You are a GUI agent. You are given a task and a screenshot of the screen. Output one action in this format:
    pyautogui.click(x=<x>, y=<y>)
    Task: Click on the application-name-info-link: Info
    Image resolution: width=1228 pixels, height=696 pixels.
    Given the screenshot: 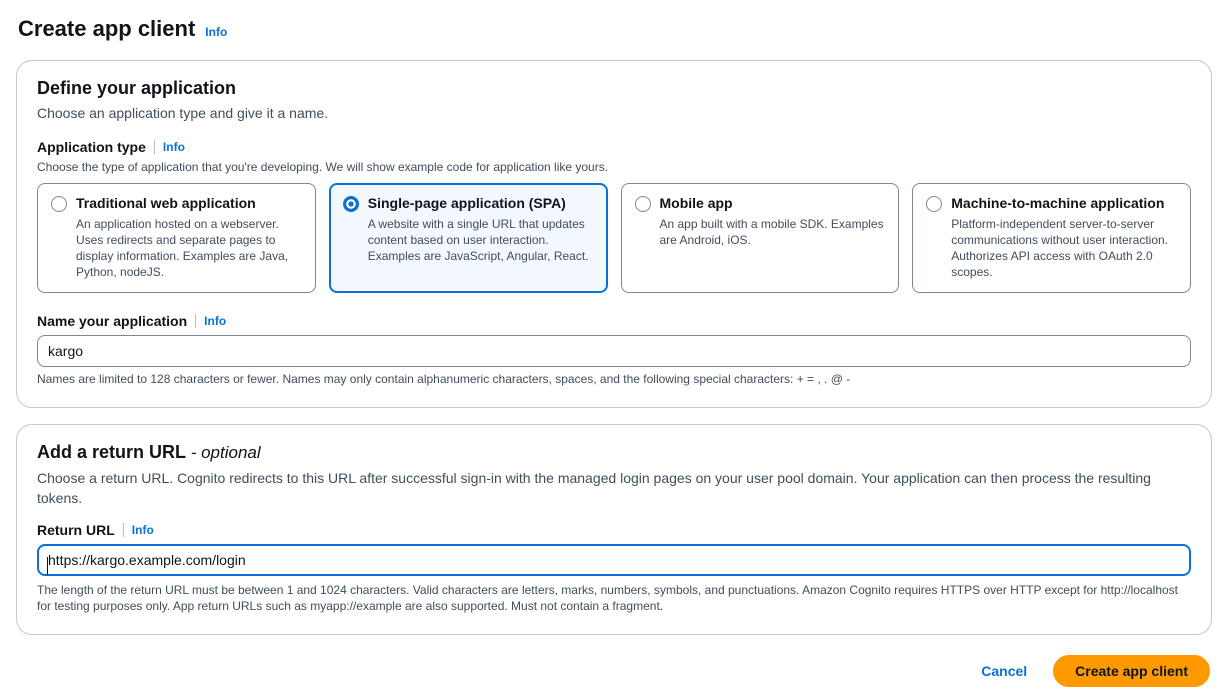 What is the action you would take?
    pyautogui.click(x=215, y=321)
    